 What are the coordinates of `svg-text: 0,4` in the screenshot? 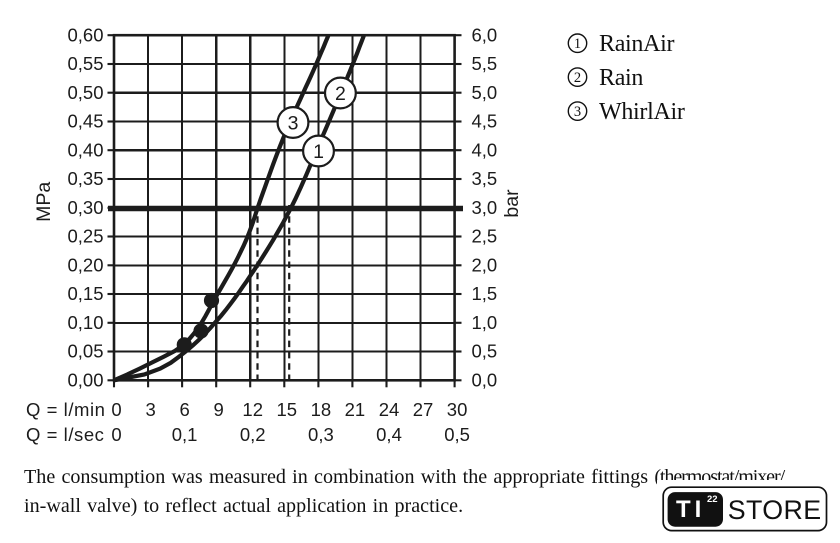 It's located at (389, 434).